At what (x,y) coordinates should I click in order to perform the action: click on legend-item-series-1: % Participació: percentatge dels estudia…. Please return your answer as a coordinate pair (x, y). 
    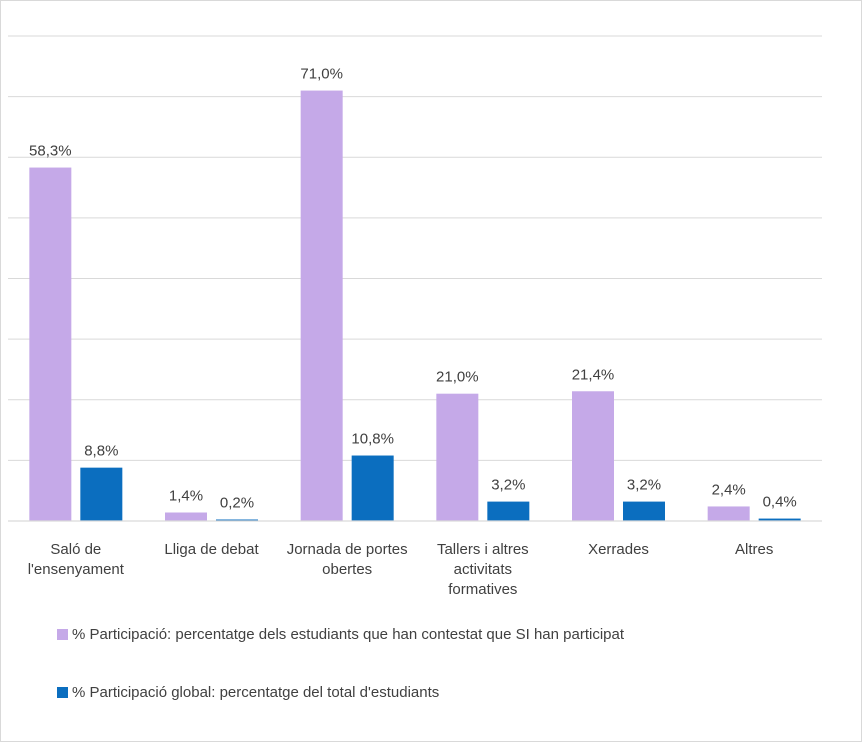
    Looking at the image, I should click on (340, 634).